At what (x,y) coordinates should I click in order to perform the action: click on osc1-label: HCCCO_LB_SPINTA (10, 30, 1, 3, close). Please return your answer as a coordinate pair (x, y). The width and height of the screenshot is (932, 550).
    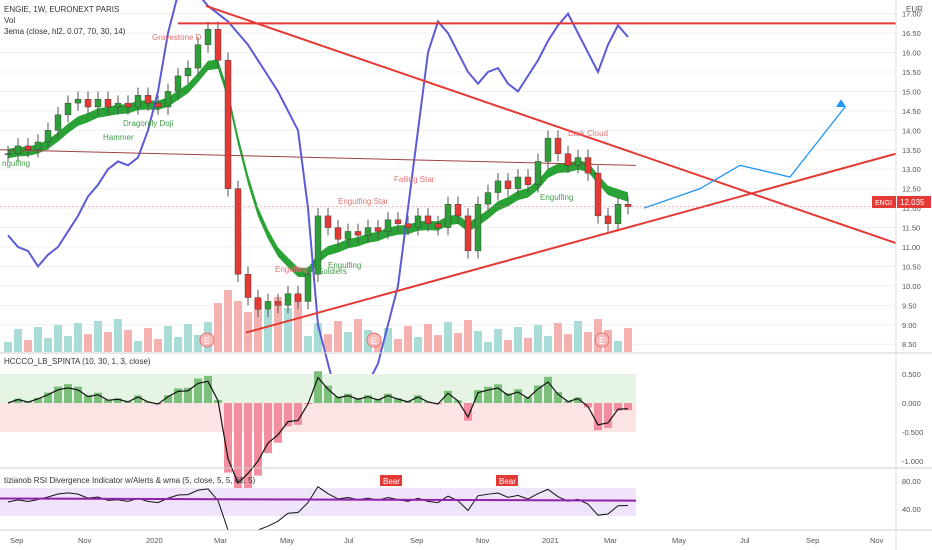
    Looking at the image, I should click on (77, 361).